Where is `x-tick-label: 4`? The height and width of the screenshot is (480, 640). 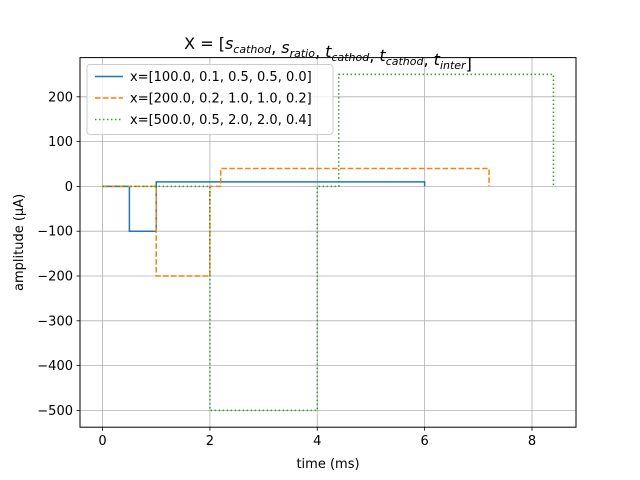
x-tick-label: 4 is located at coordinates (317, 441).